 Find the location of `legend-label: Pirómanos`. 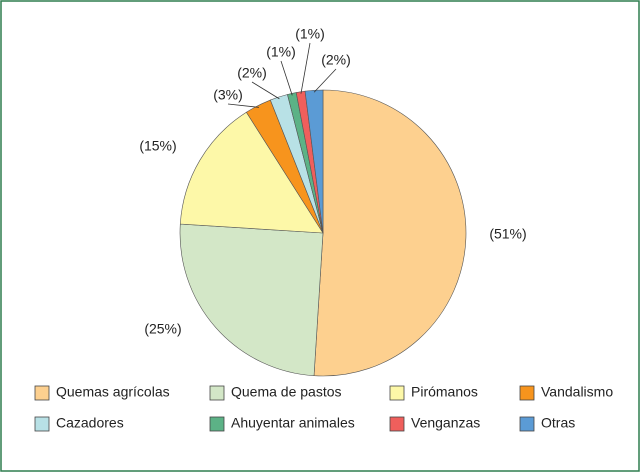

legend-label: Pirómanos is located at coordinates (444, 392).